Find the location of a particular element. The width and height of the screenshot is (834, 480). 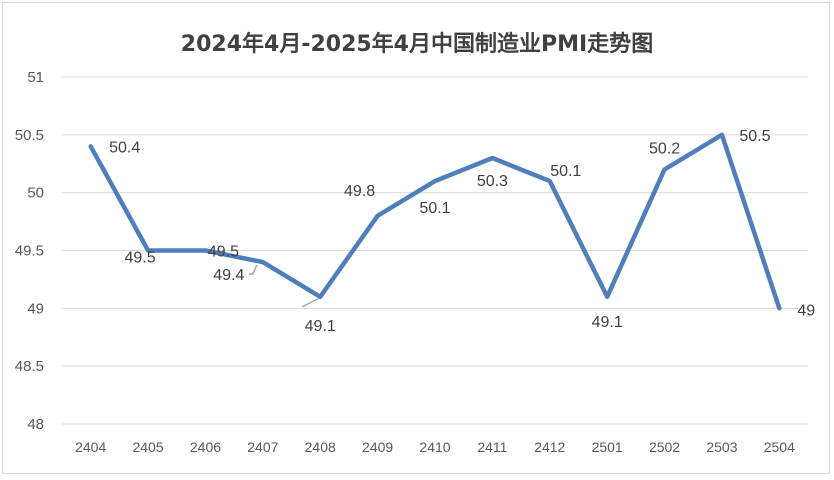

data-label: 50.2 is located at coordinates (664, 149).